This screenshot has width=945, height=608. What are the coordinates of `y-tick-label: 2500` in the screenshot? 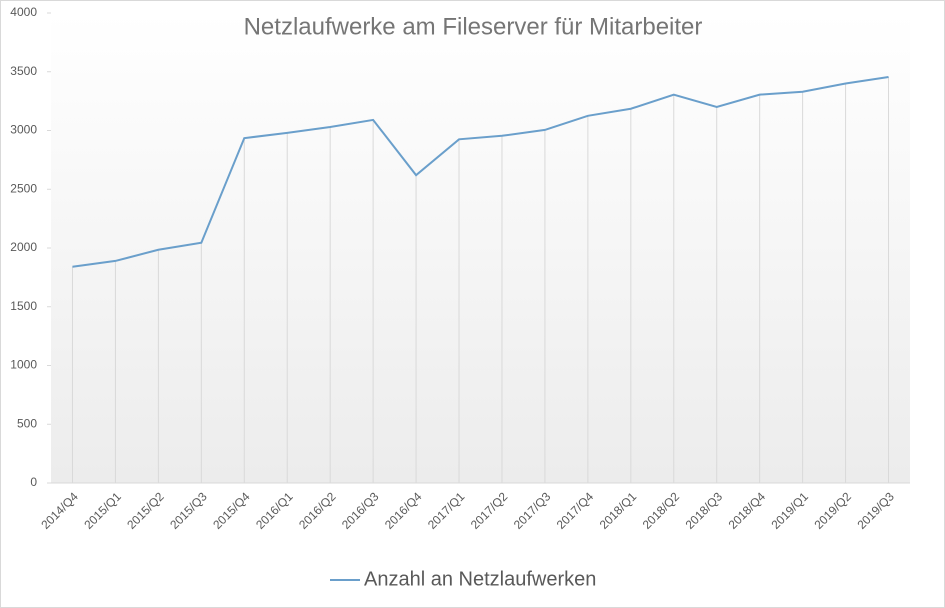 It's located at (23, 188).